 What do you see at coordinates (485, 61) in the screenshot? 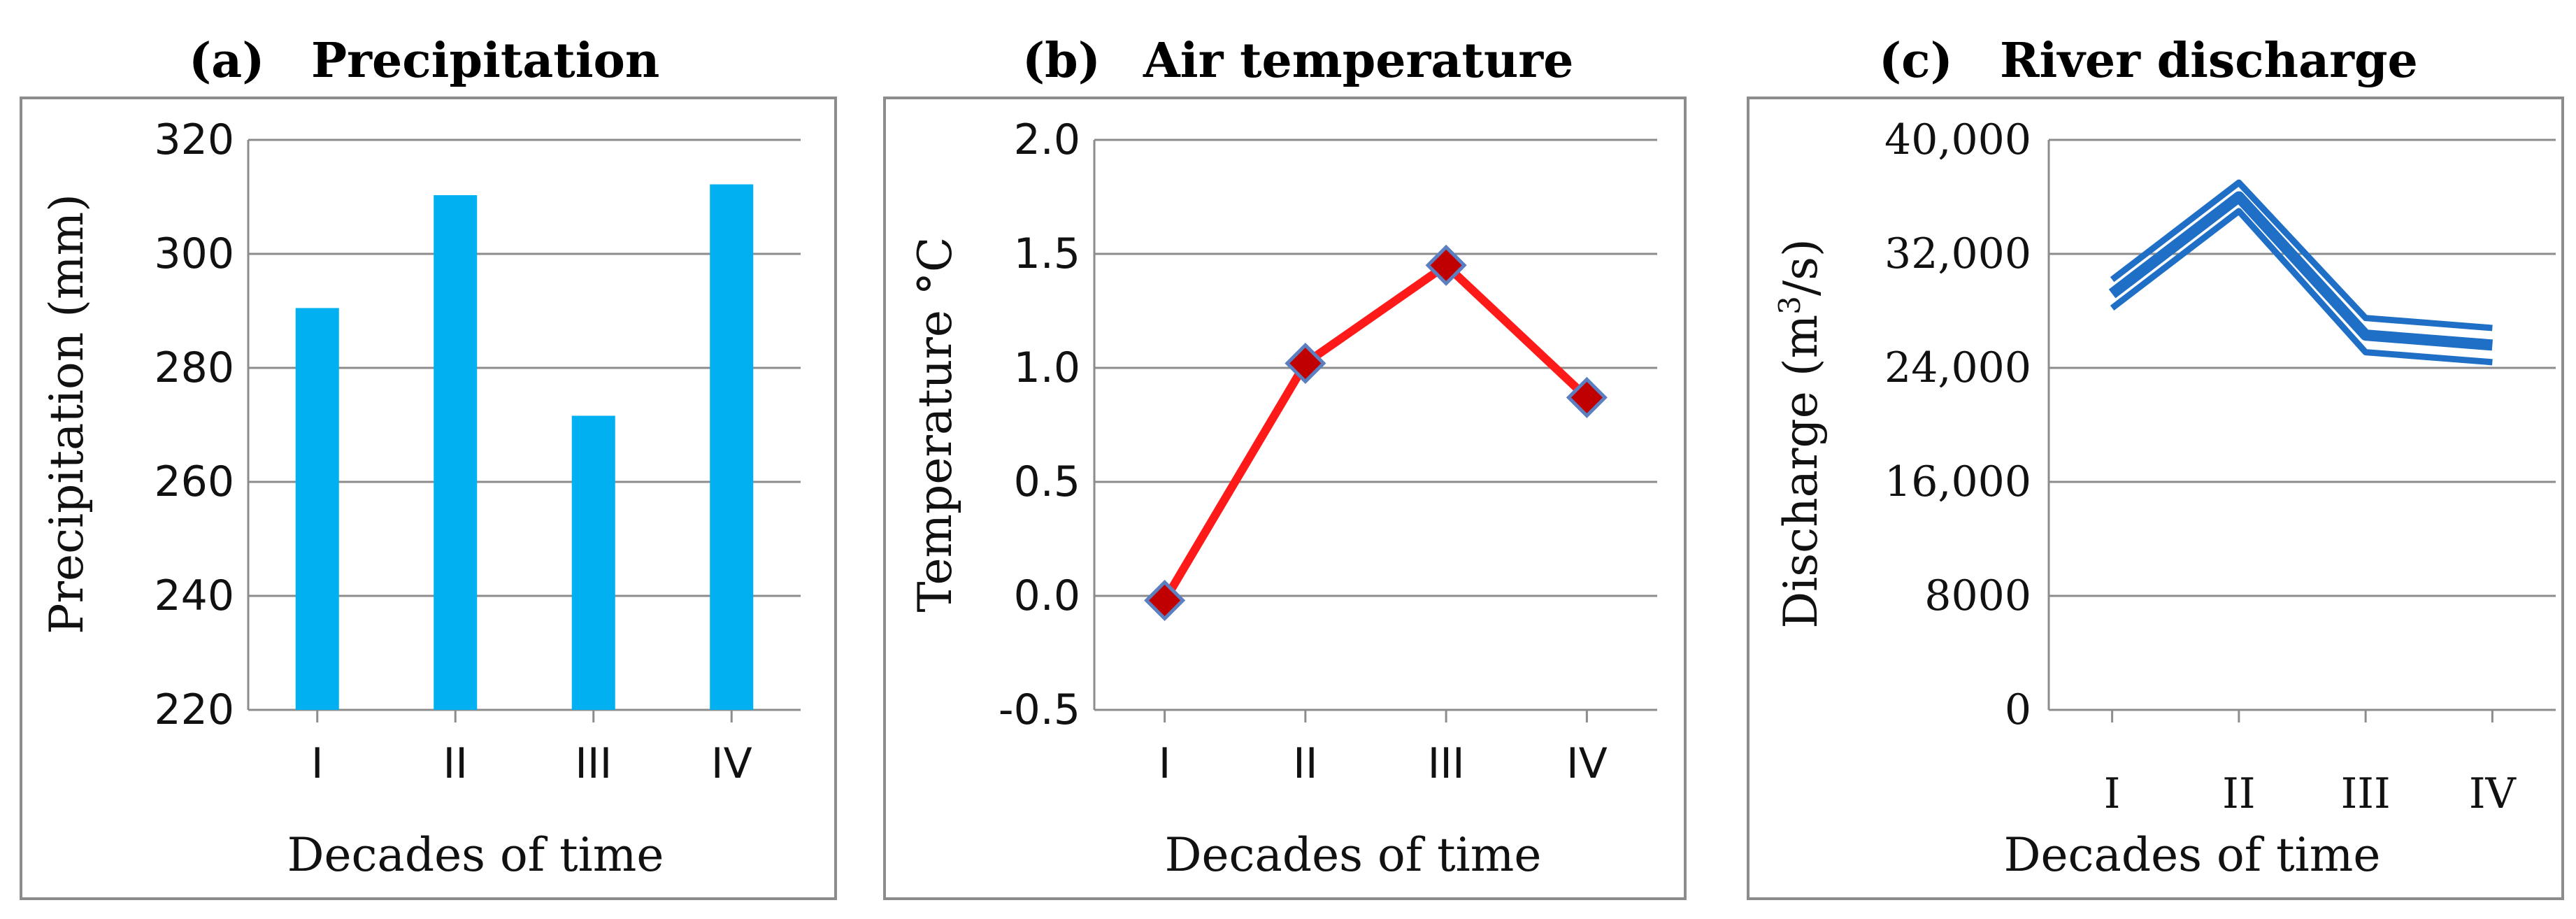
I see `panel-a-title: Precipitation` at bounding box center [485, 61].